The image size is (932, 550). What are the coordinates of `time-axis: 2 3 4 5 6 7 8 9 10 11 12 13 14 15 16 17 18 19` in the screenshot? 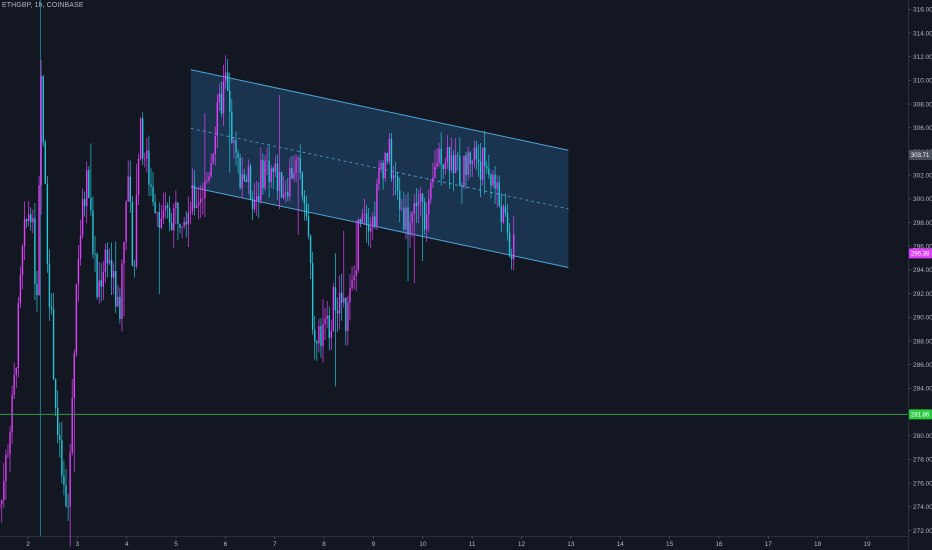 It's located at (448, 542).